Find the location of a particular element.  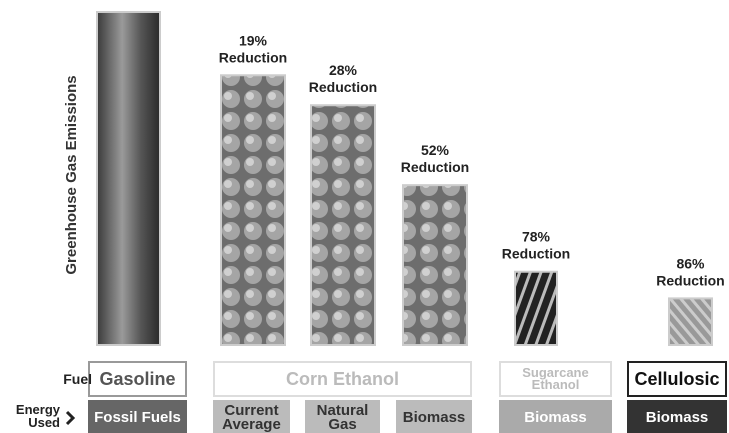

annotation-amount: 52% is located at coordinates (435, 150).